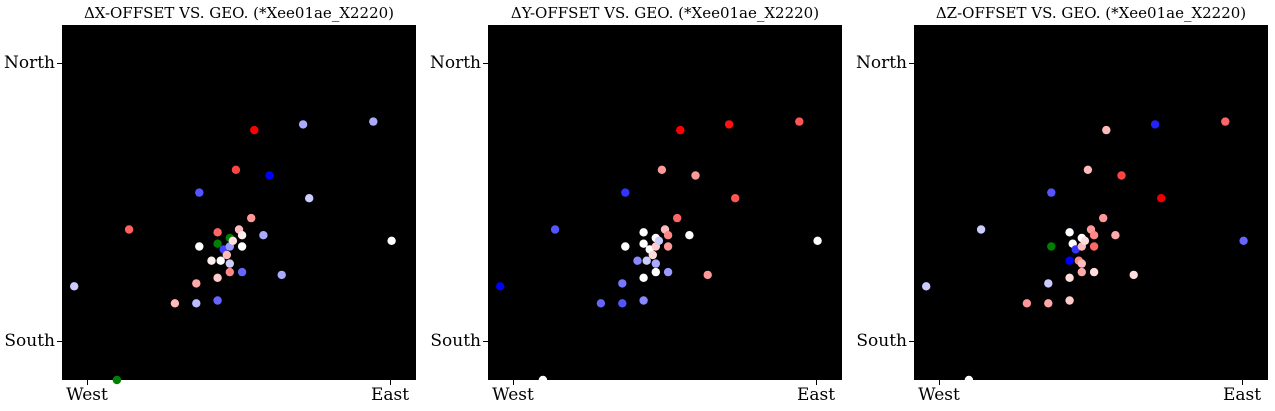 Image resolution: width=1275 pixels, height=411 pixels. I want to click on chart-title: ΔX-OFFSET VS. GEO. (*Xee01ae_X2220), so click(239, 13).